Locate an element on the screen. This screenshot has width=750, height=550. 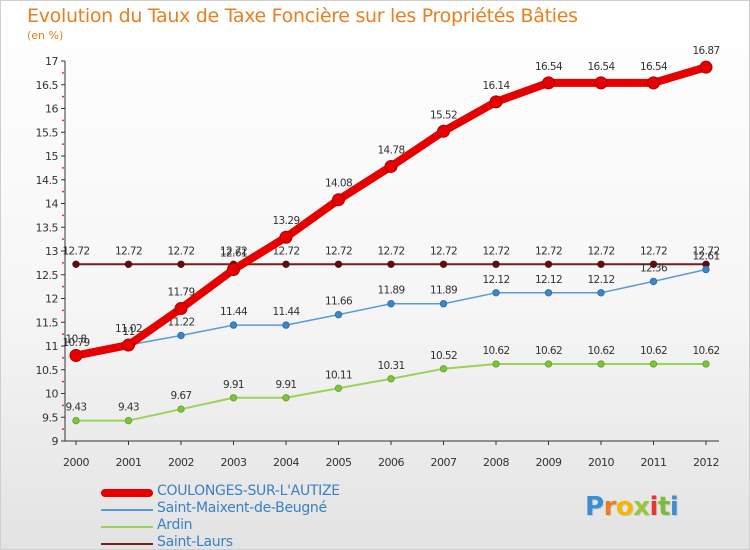
data-label-ardin: 9.43 is located at coordinates (76, 408).